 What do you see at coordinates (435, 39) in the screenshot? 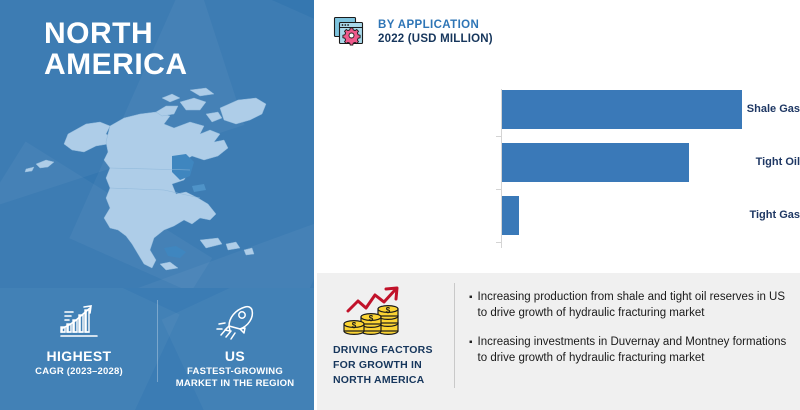
I see `chart-subtitle: 2022 (USD MILLION)` at bounding box center [435, 39].